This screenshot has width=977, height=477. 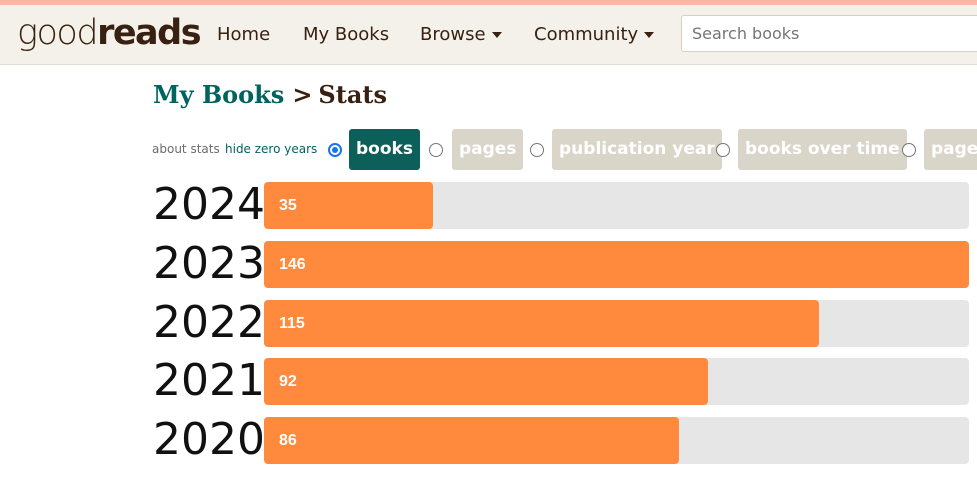 I want to click on page-title: Stats, so click(x=352, y=94).